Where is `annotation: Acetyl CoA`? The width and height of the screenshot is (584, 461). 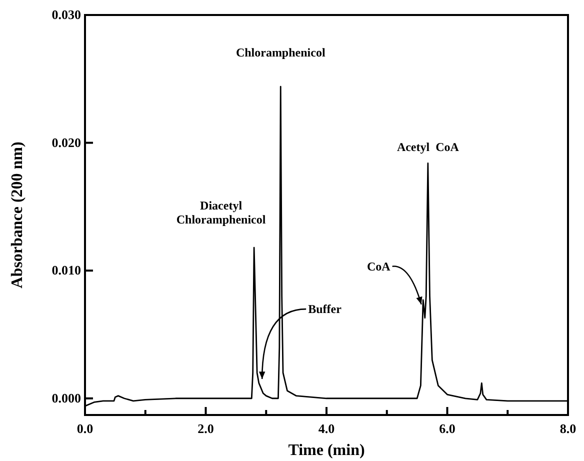 annotation: Acetyl CoA is located at coordinates (428, 147).